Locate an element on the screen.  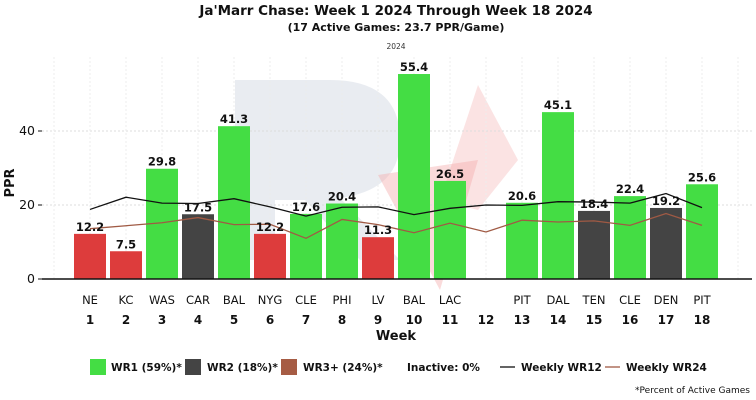
value-label: 18.4 is located at coordinates (594, 204).